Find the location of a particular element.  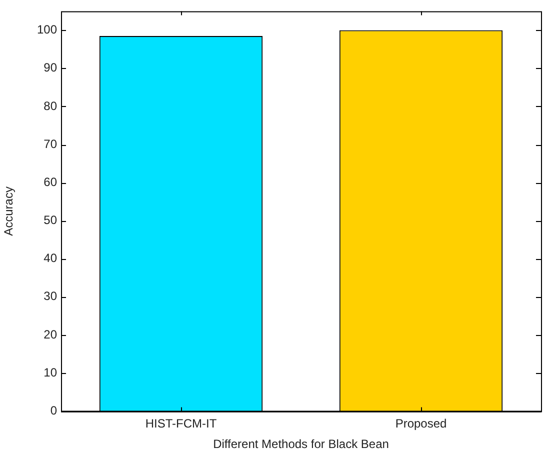

y-tick-label: 60 is located at coordinates (51, 181).